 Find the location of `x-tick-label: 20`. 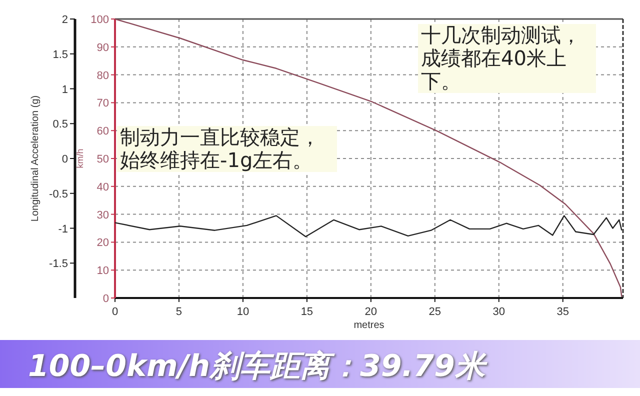

x-tick-label: 20 is located at coordinates (371, 312).